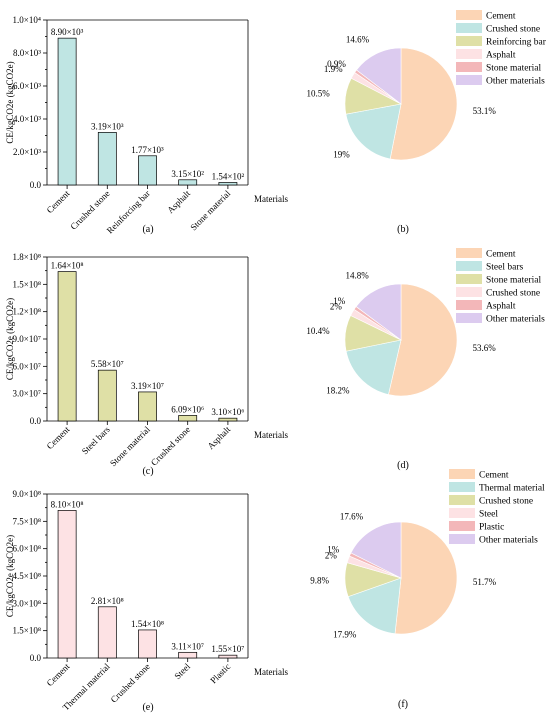 This screenshot has height=719, width=550. I want to click on data-label: 5.58×10⁷, so click(107, 364).